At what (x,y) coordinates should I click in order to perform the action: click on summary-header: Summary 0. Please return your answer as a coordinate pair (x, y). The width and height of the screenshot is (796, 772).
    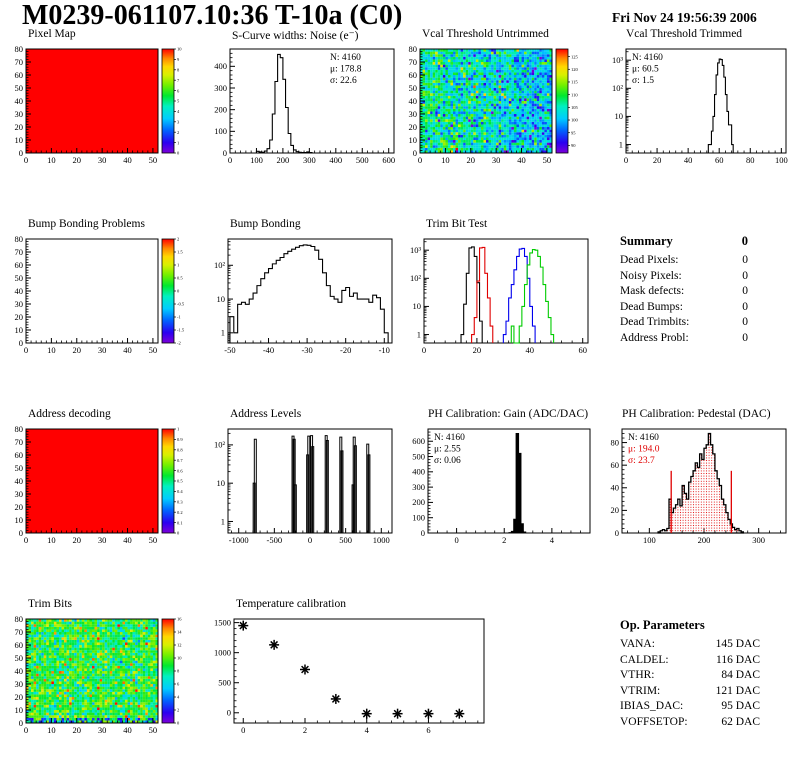
    Looking at the image, I should click on (684, 241).